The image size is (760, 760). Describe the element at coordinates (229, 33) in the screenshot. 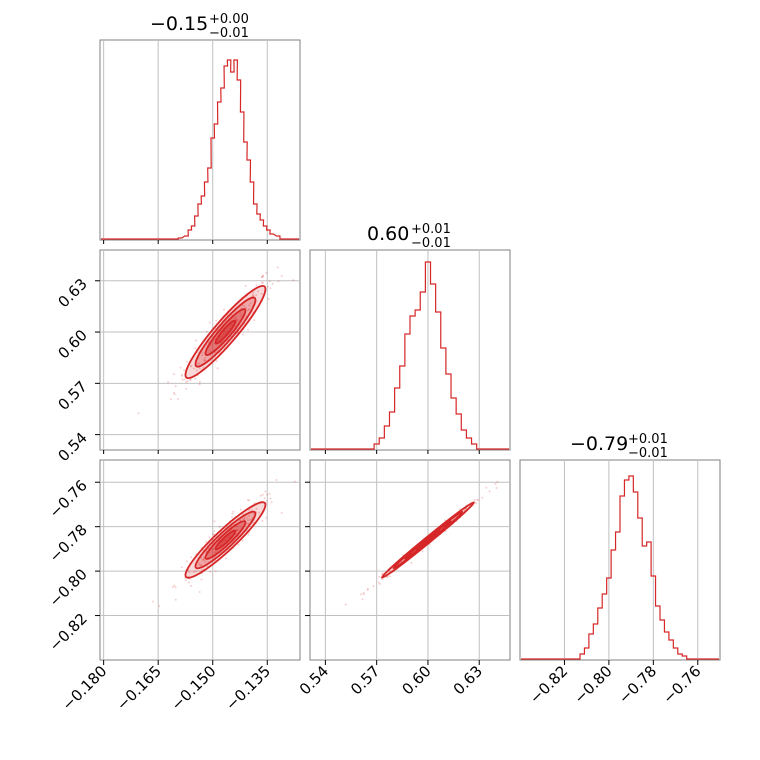

I see `title-param-0-minus: −0.01` at that location.